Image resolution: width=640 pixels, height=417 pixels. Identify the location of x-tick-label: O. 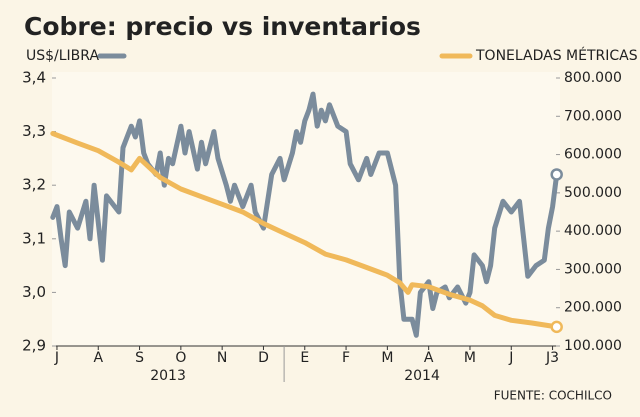
(180, 358).